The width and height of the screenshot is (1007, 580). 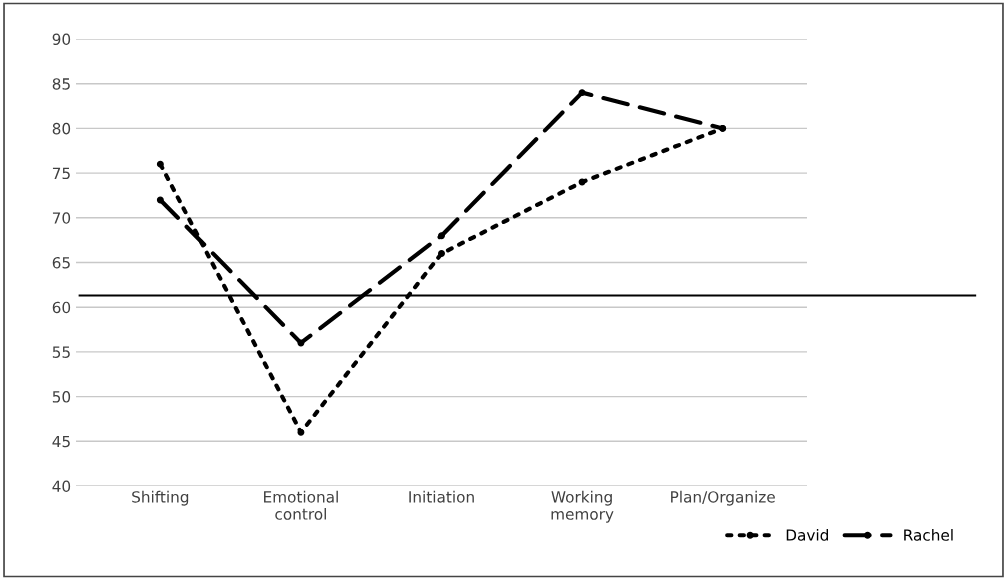 I want to click on y-tick-label: 40, so click(x=61, y=486).